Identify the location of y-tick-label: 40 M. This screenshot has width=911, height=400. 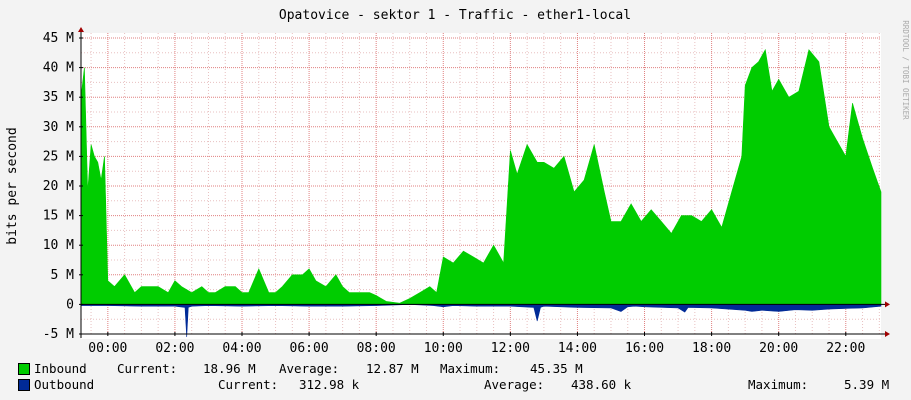
(58, 68).